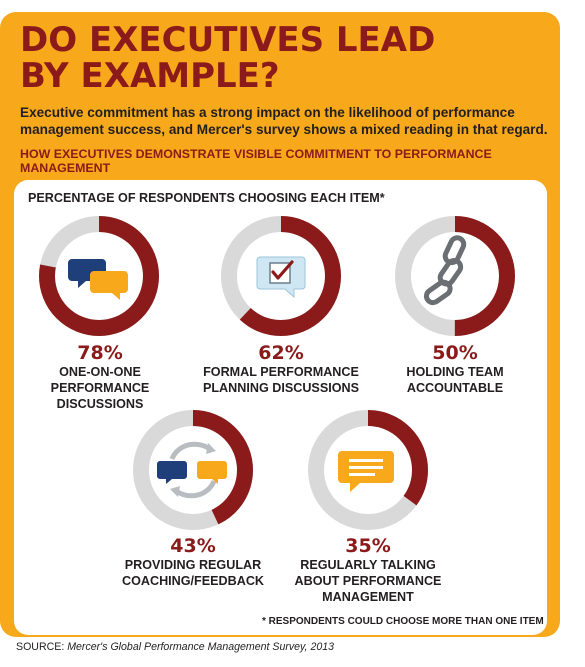 This screenshot has height=667, width=585. I want to click on data-label-percent: 35%, so click(368, 546).